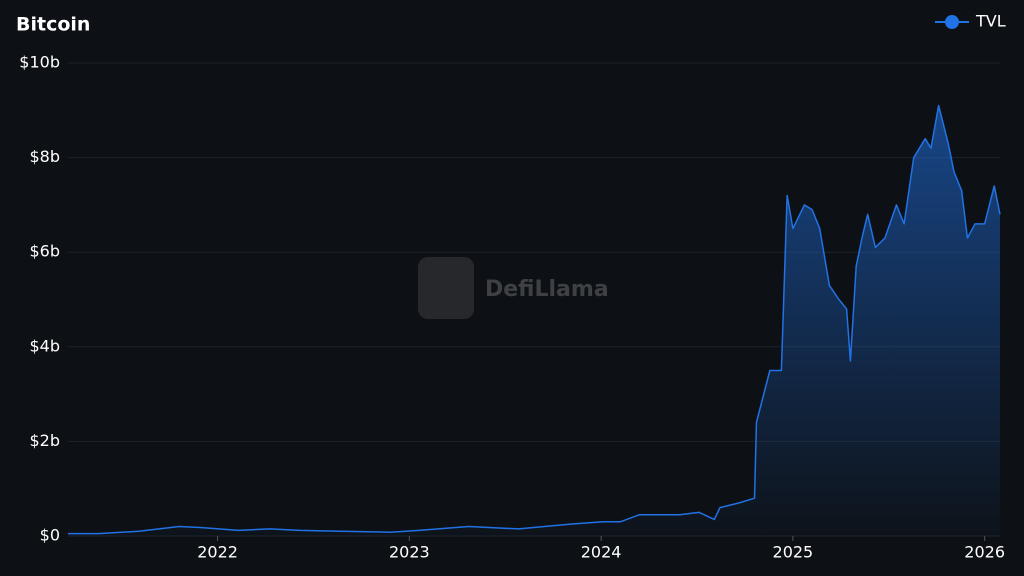 Image resolution: width=1024 pixels, height=576 pixels. I want to click on y-tick-label: $2b, so click(44, 440).